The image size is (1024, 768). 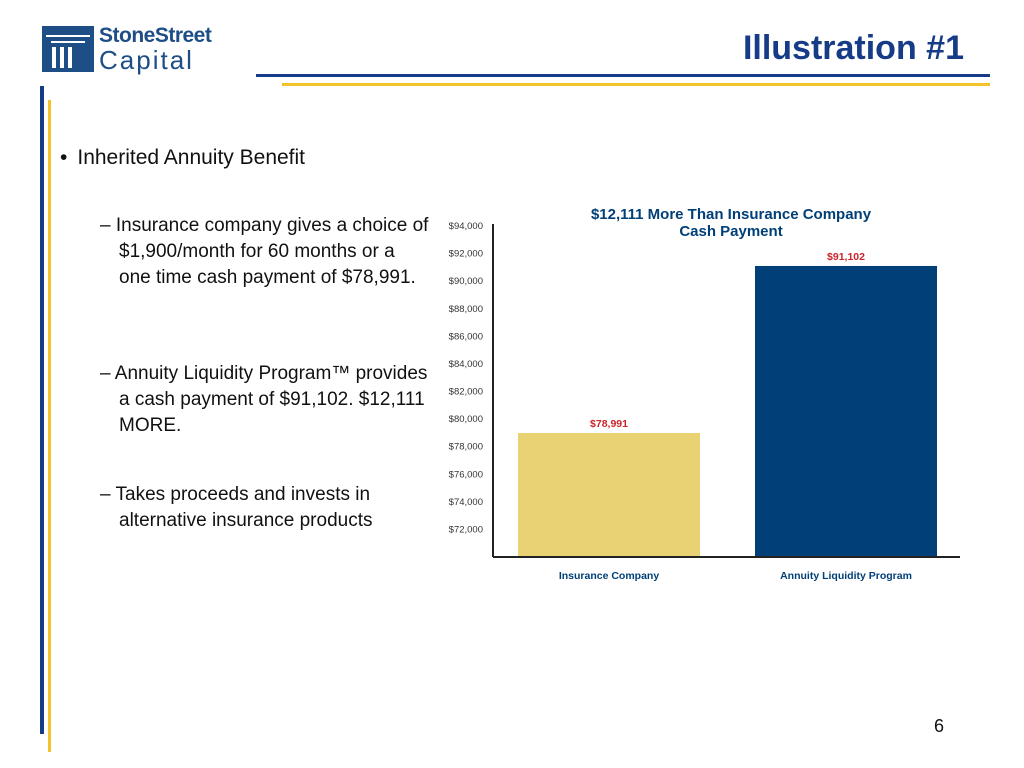 What do you see at coordinates (731, 214) in the screenshot?
I see `chart-title: $12,111 More Than Insurance Company` at bounding box center [731, 214].